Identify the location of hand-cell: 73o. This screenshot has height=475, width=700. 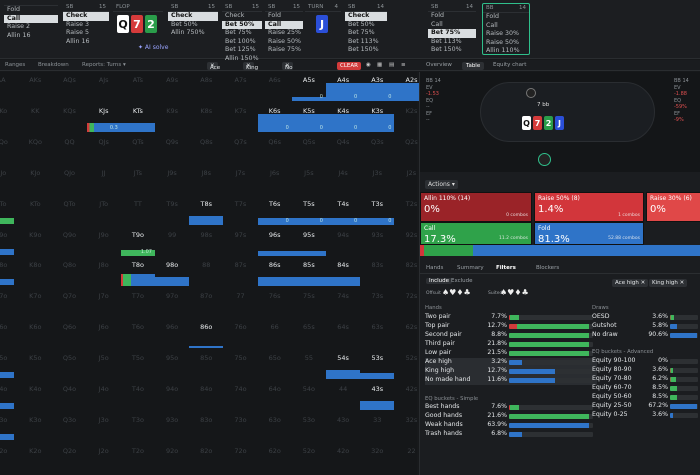
(240, 427).